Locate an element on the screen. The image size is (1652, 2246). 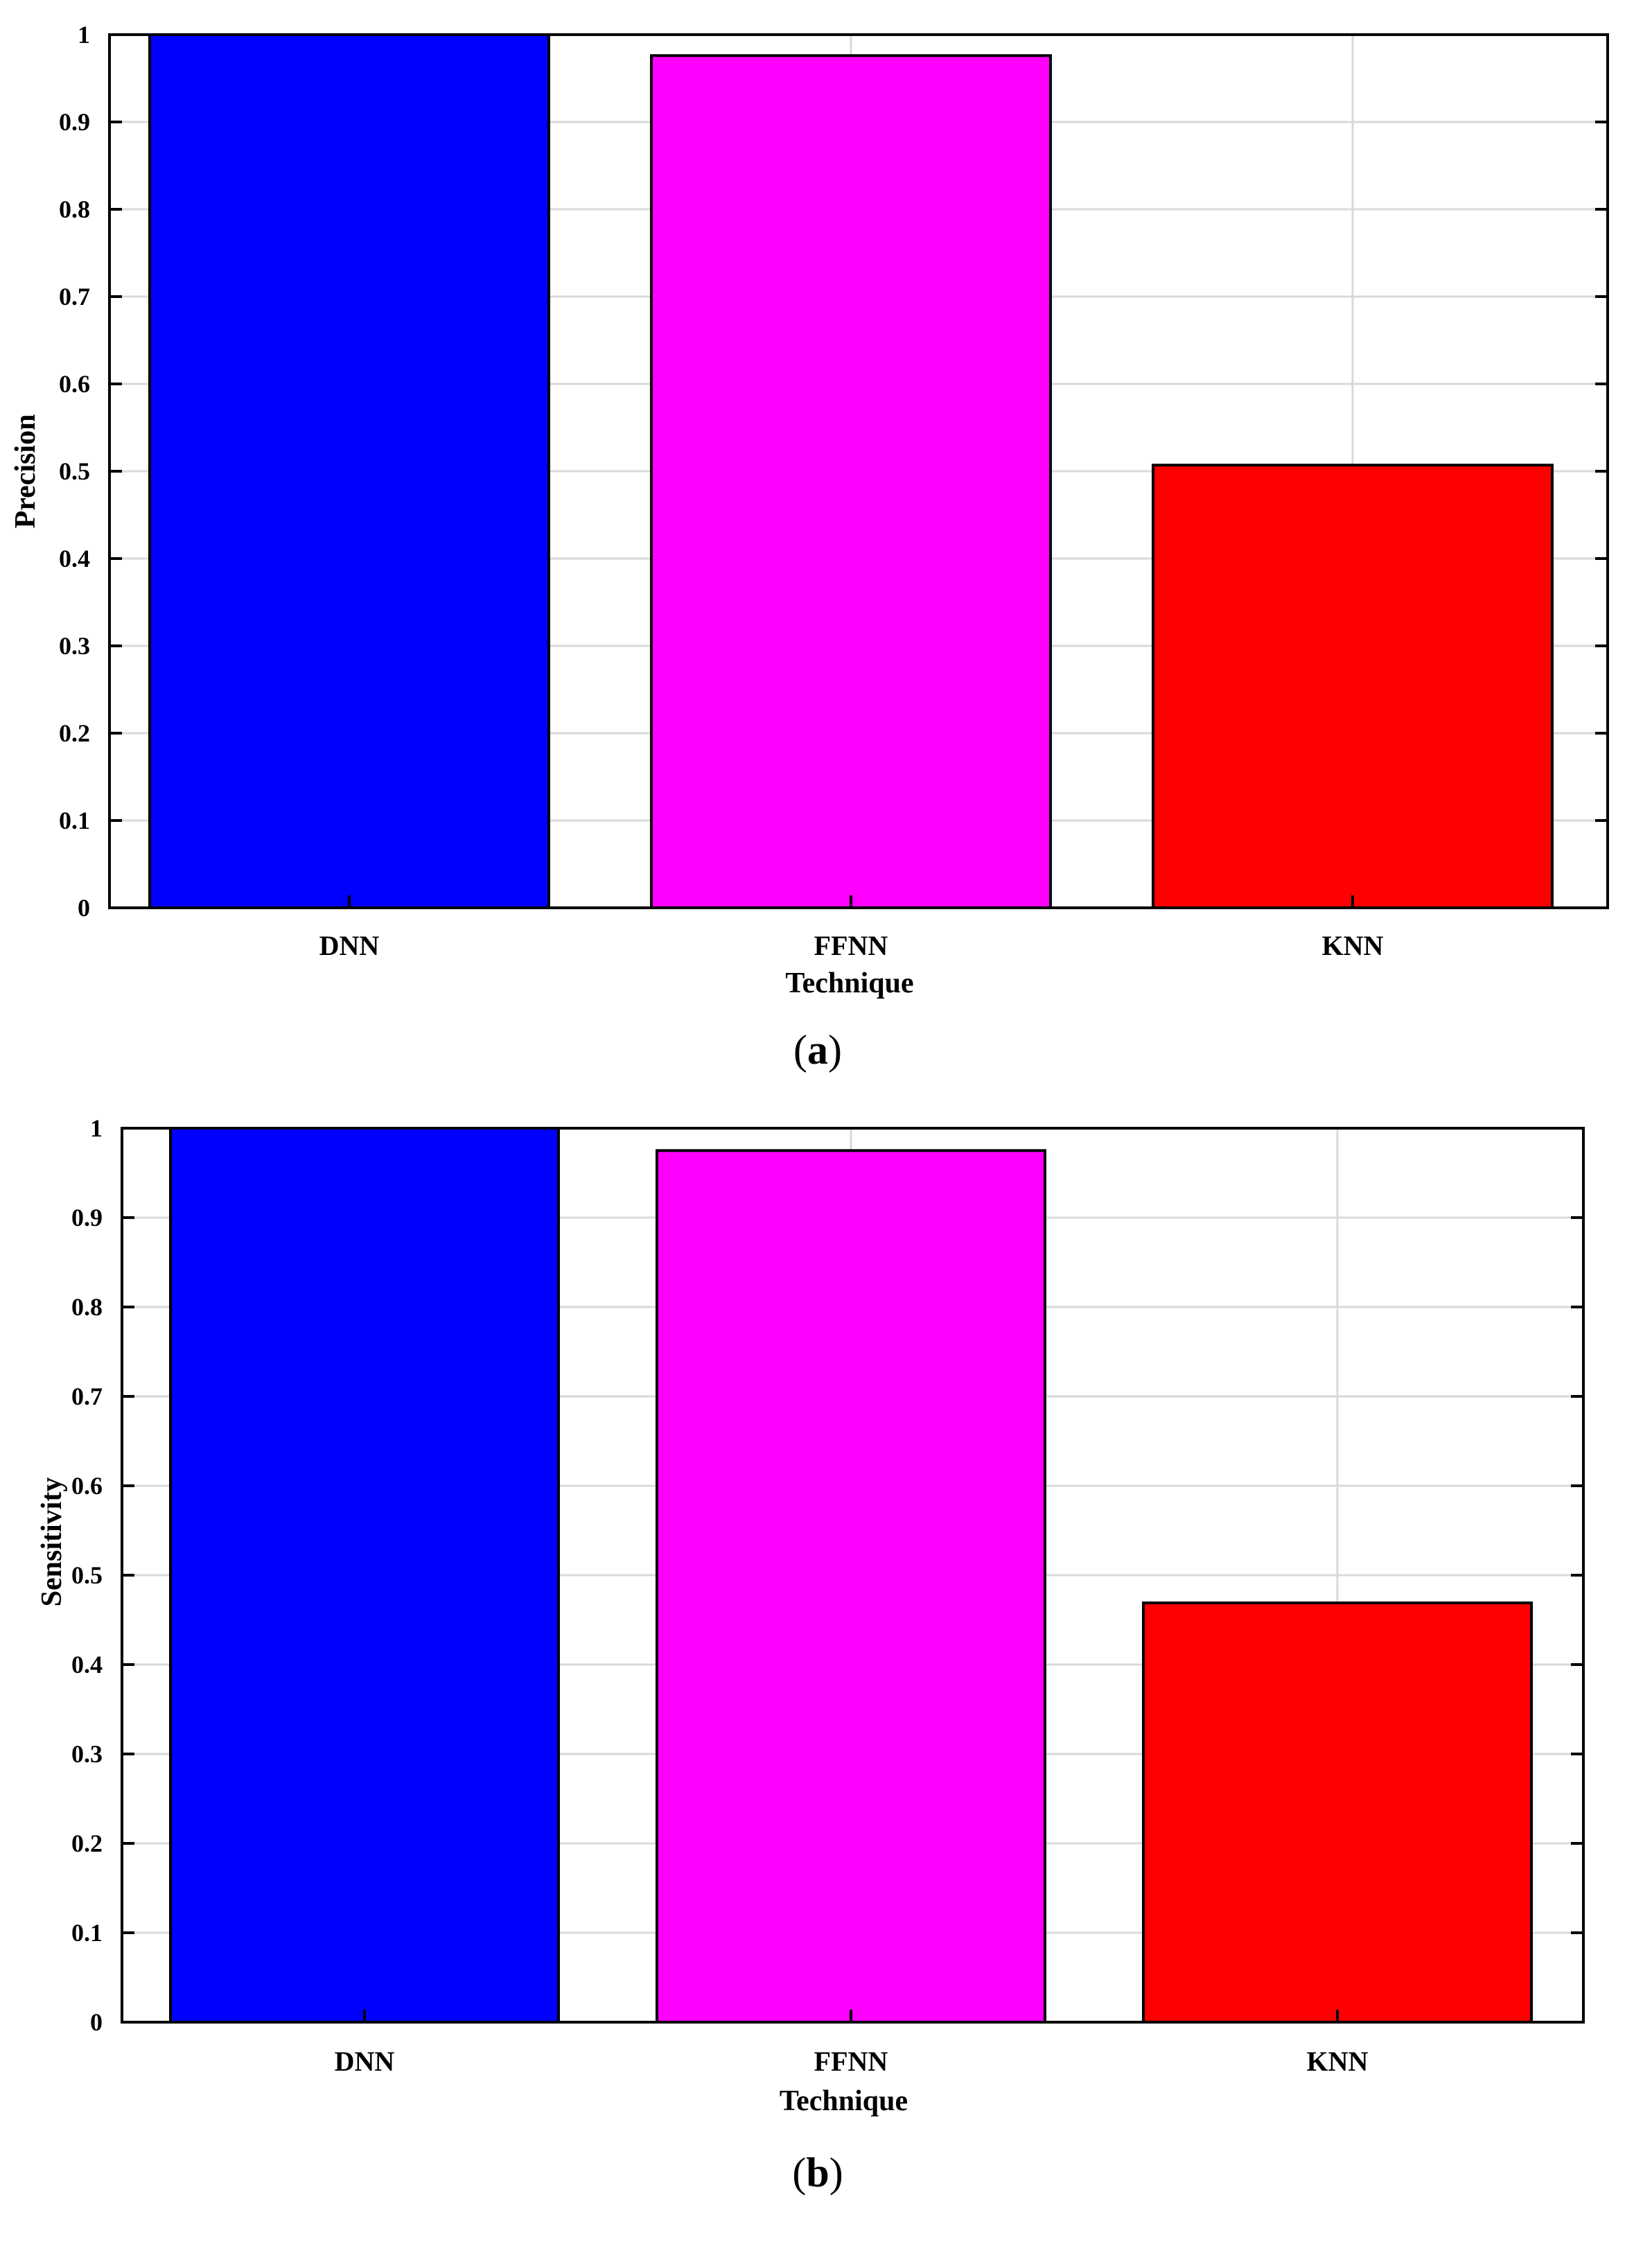
panel-label: (b) is located at coordinates (817, 2172).